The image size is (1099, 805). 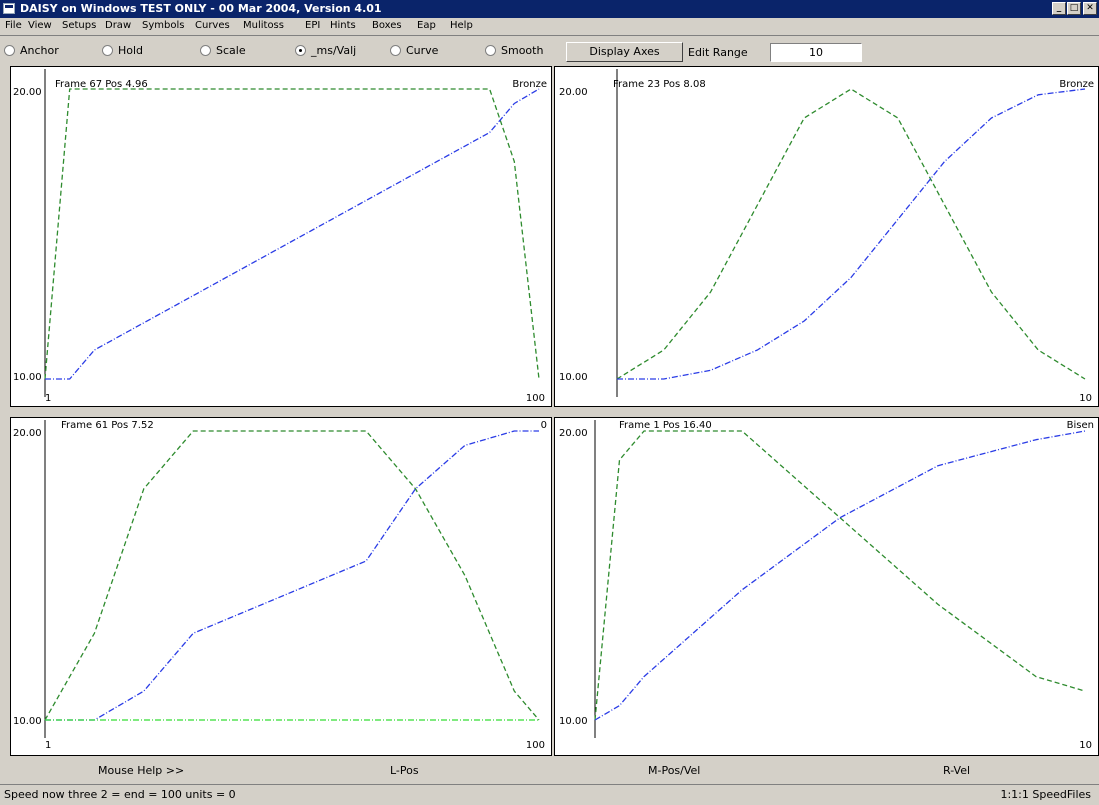 I want to click on radio-smooth-label: Smooth, so click(x=522, y=50).